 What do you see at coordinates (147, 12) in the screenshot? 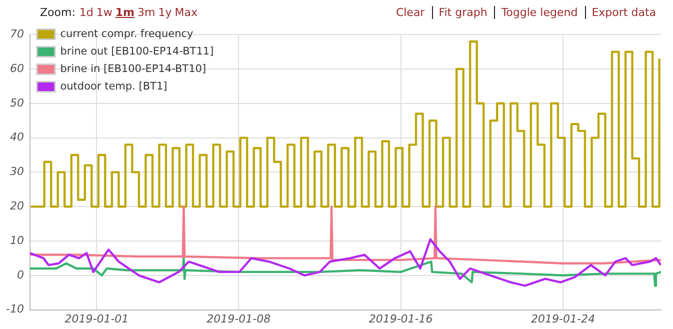
I see `text: 3m` at bounding box center [147, 12].